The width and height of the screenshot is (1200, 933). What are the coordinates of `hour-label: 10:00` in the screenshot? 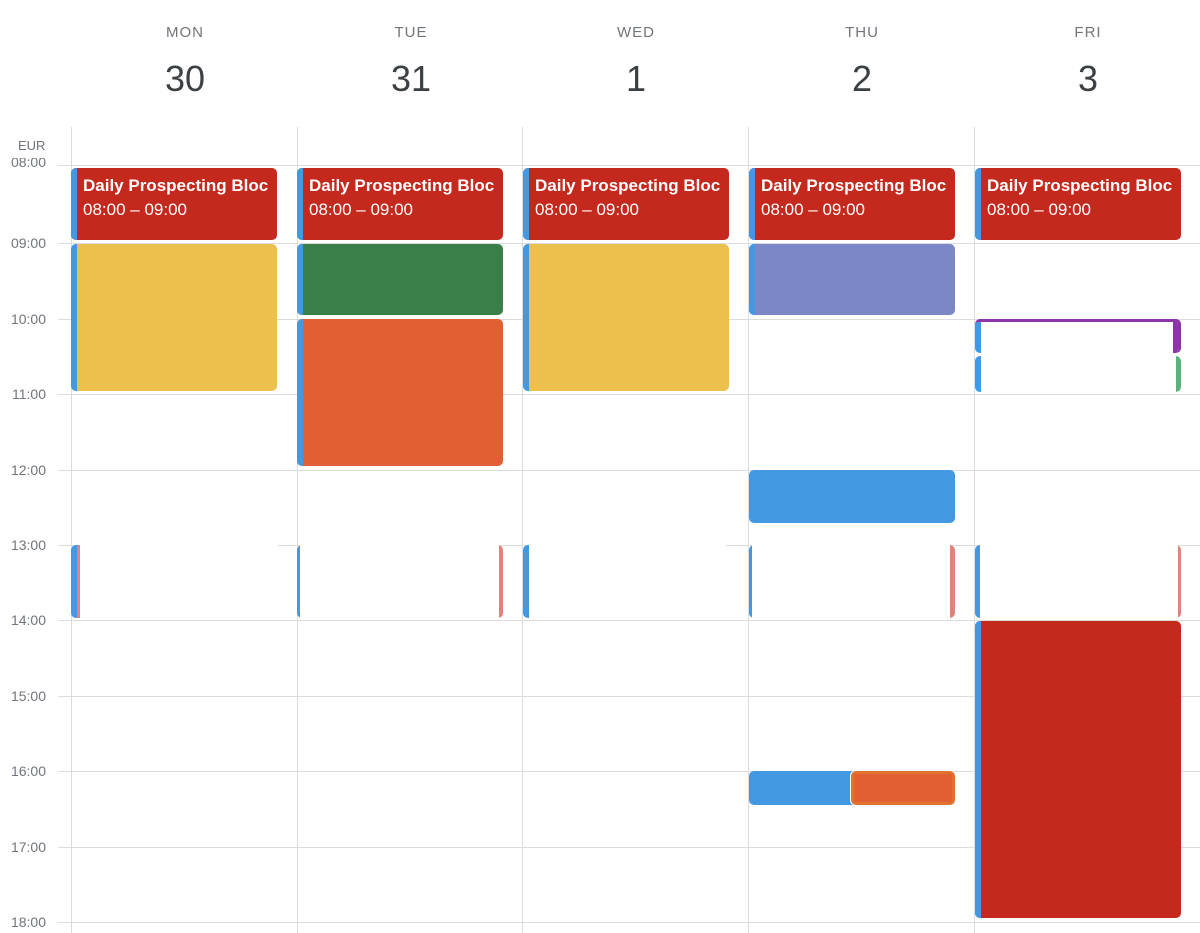 It's located at (28, 319).